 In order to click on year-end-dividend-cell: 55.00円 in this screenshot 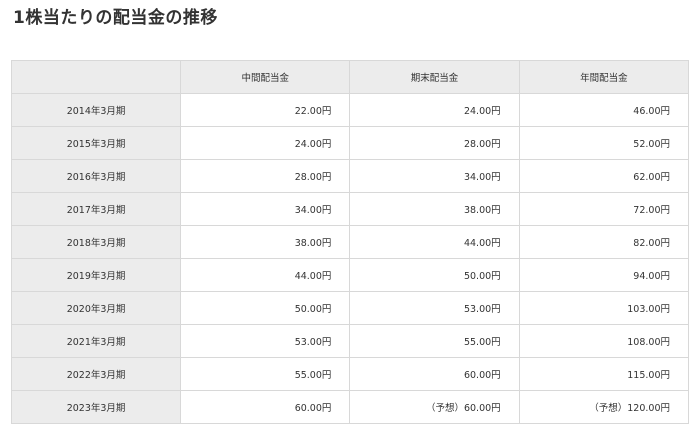, I will do `click(434, 341)`.